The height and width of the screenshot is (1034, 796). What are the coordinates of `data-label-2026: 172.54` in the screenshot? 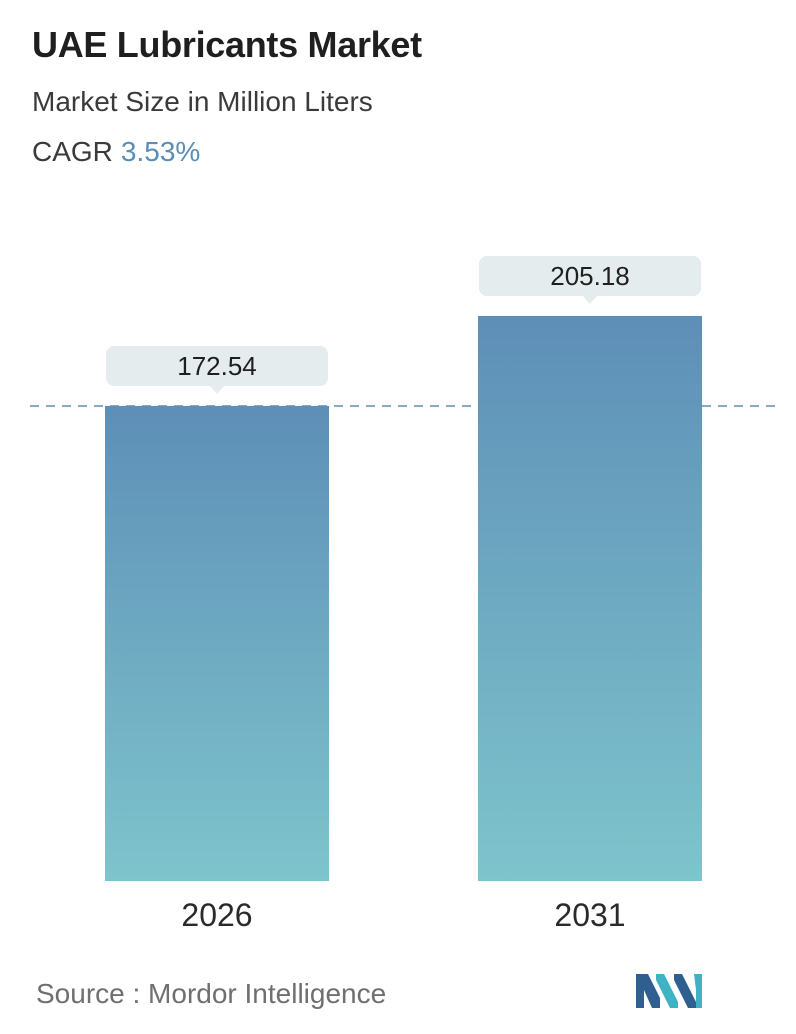 It's located at (217, 366).